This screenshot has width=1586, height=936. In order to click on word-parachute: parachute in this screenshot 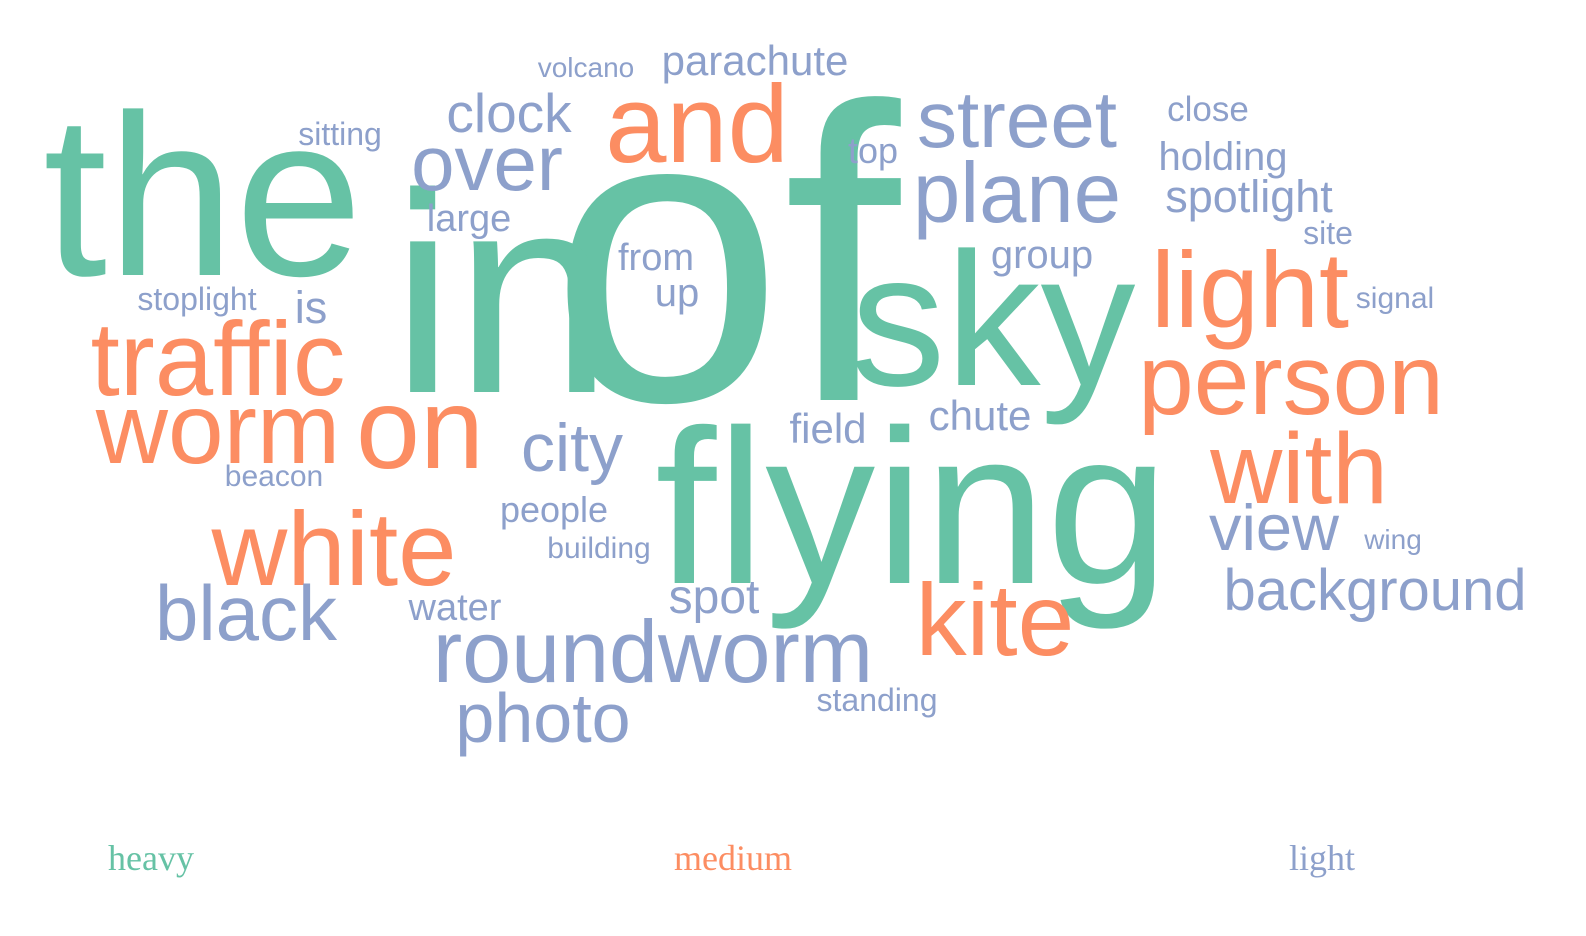, I will do `click(755, 60)`.